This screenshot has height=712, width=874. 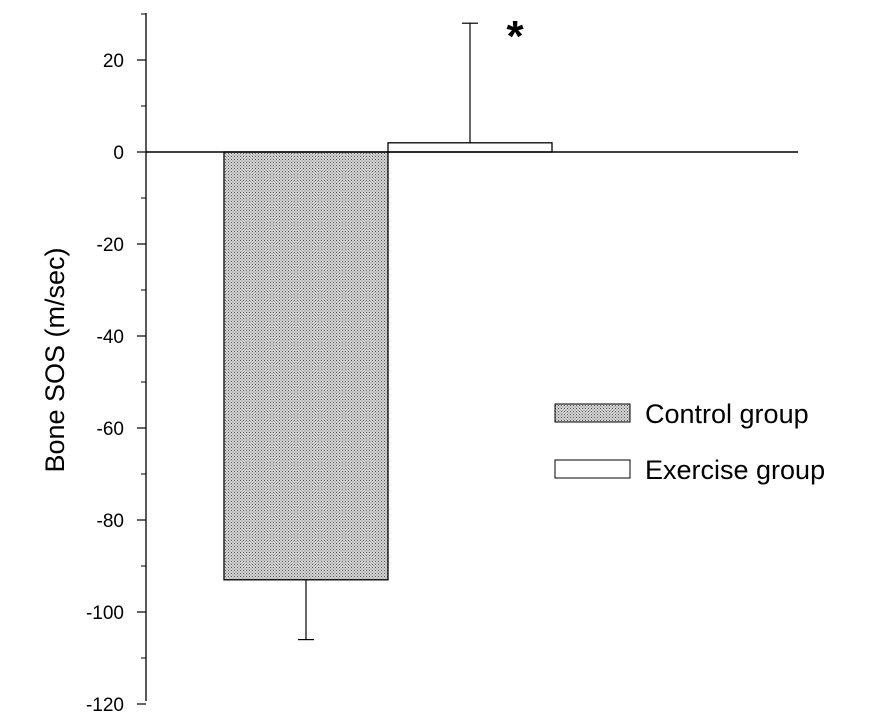 What do you see at coordinates (306, 366) in the screenshot?
I see `bar-control-group` at bounding box center [306, 366].